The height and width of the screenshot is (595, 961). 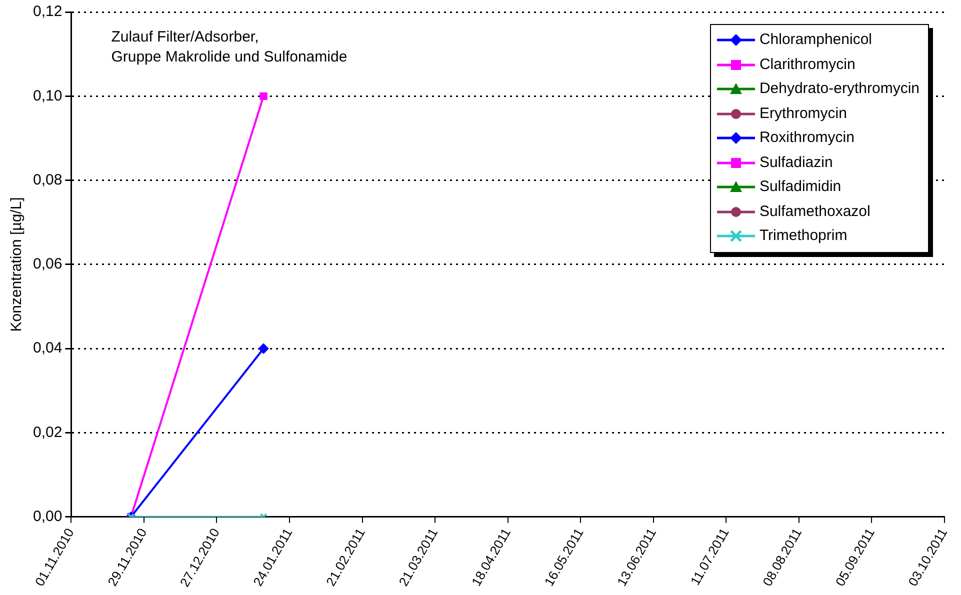 What do you see at coordinates (47, 95) in the screenshot?
I see `y-tick-label: 0,10` at bounding box center [47, 95].